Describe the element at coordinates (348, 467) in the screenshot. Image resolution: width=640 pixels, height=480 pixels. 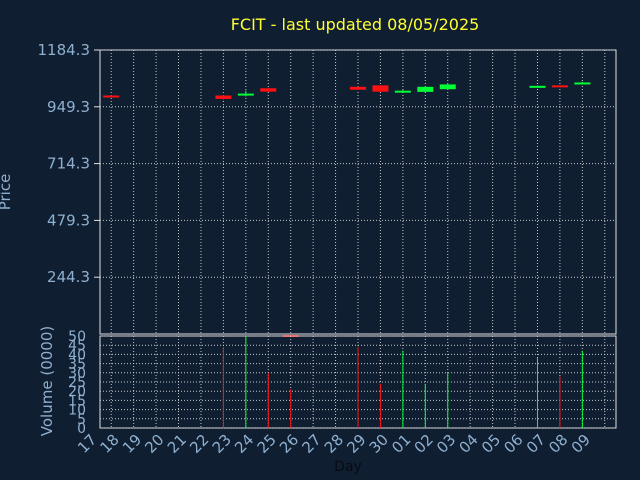
I see `x-axis-title: Day` at that location.